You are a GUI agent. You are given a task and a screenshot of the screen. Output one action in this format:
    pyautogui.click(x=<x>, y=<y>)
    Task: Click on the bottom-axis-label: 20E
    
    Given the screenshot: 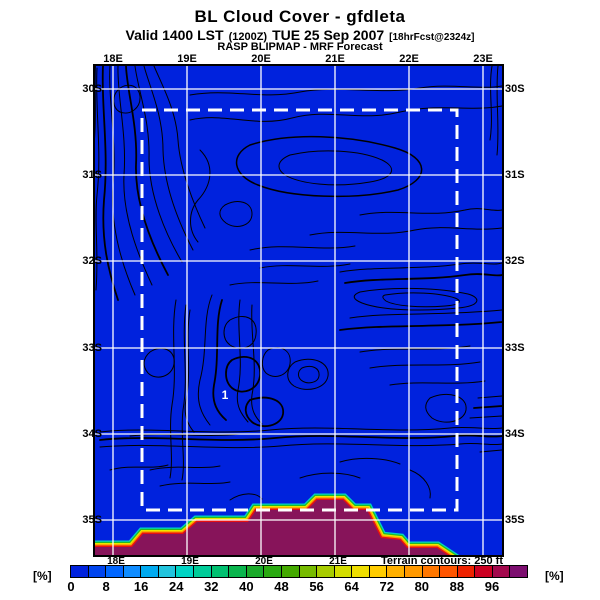 What is the action you would take?
    pyautogui.click(x=264, y=561)
    